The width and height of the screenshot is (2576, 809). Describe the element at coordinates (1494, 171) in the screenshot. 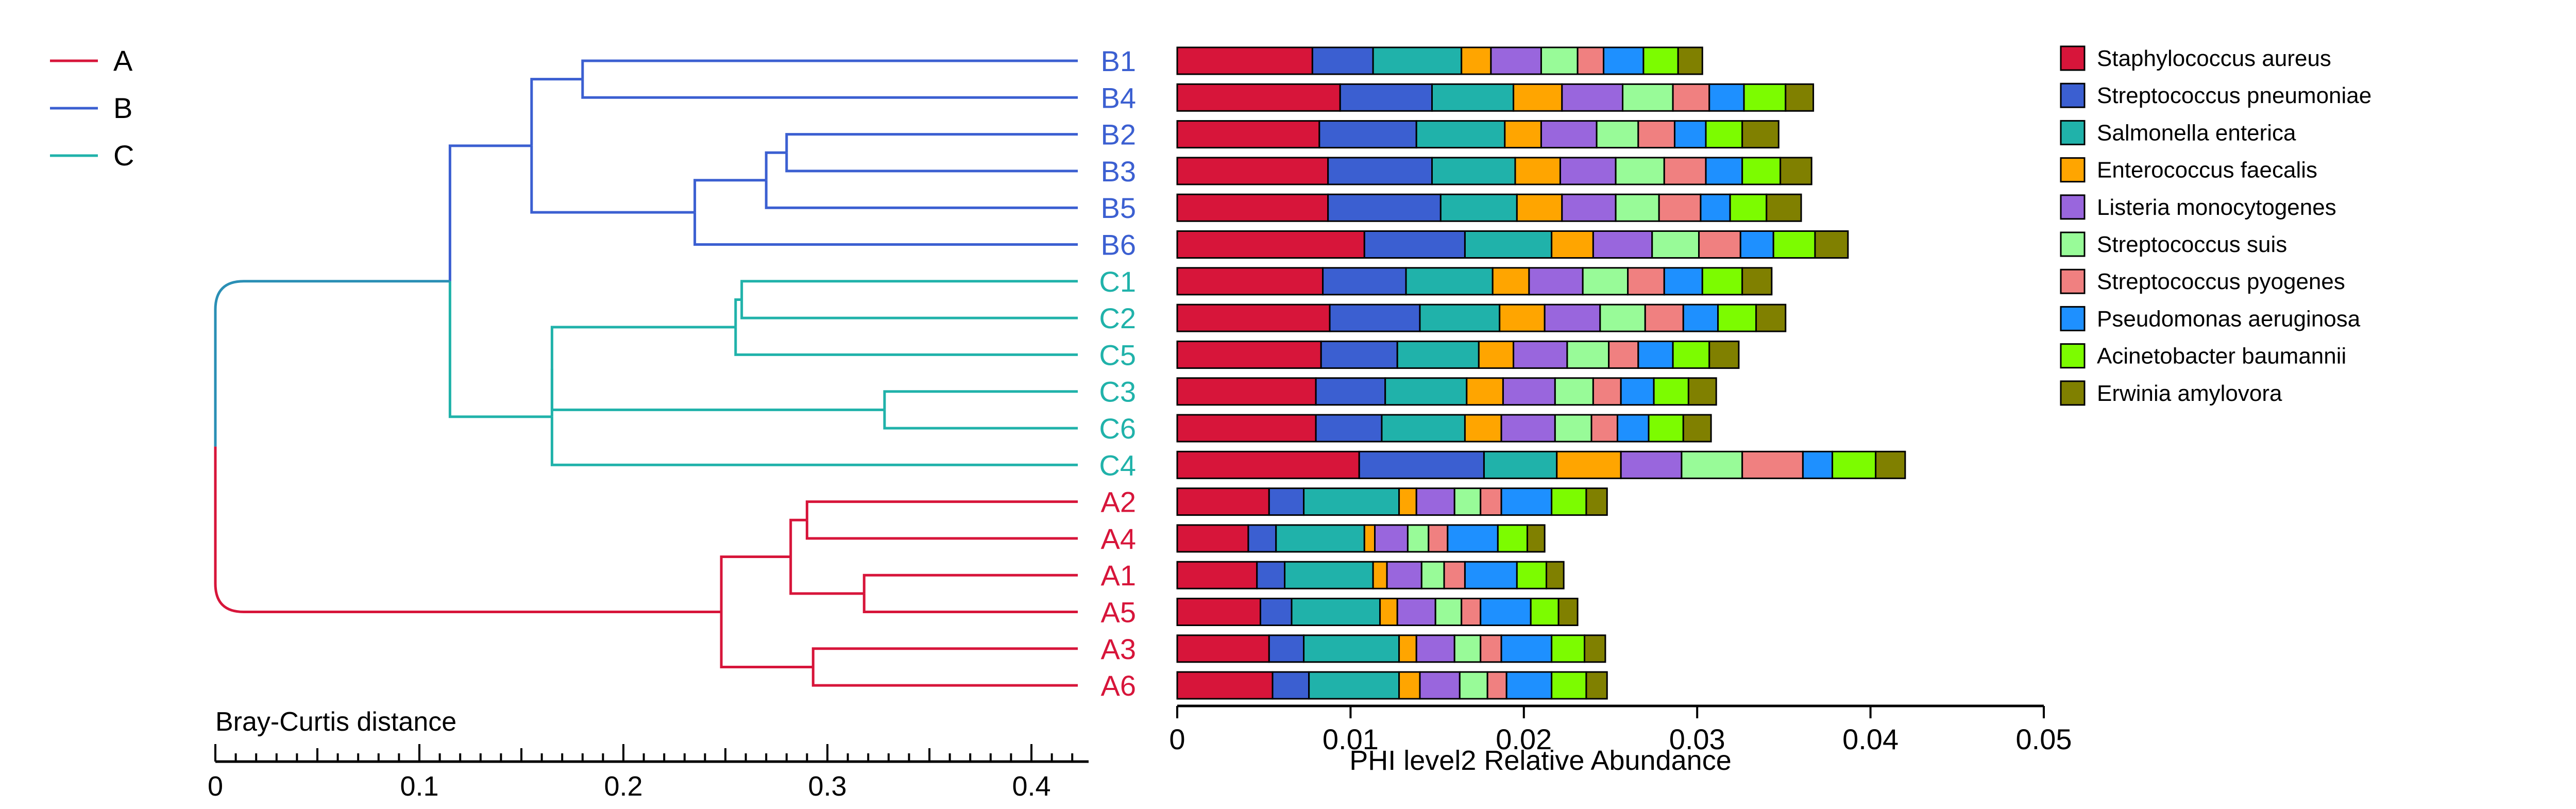

I see `bar-row-B3` at that location.